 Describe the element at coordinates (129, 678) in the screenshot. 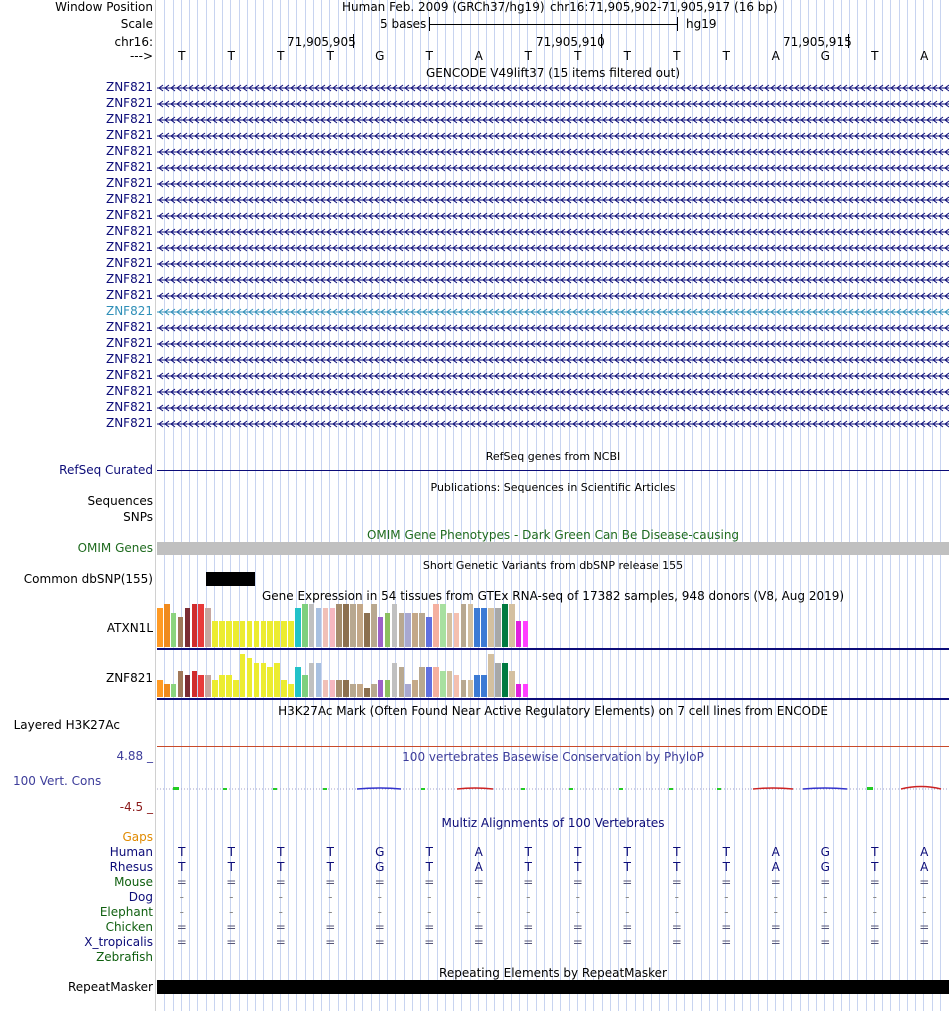

I see `gtex-gene-label-znf821: ZNF821` at that location.